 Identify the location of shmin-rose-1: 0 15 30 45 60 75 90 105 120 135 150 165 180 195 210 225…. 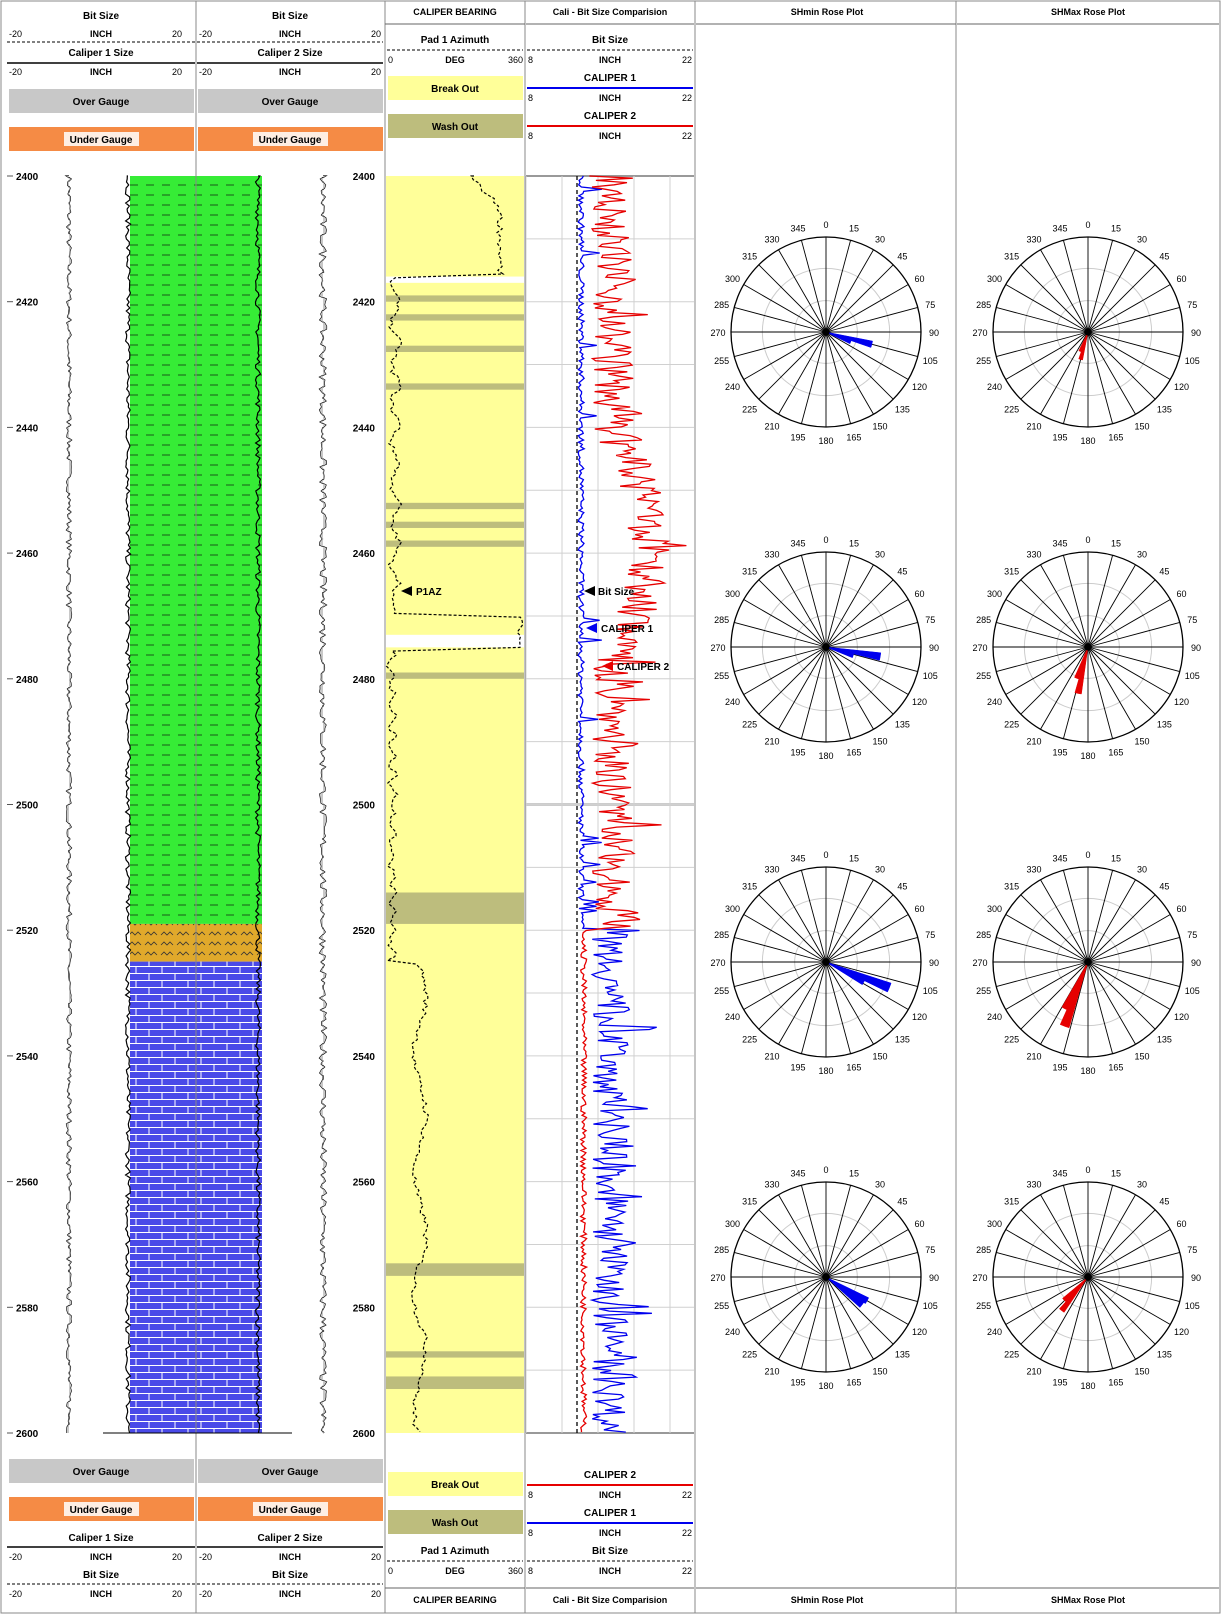
(824, 333).